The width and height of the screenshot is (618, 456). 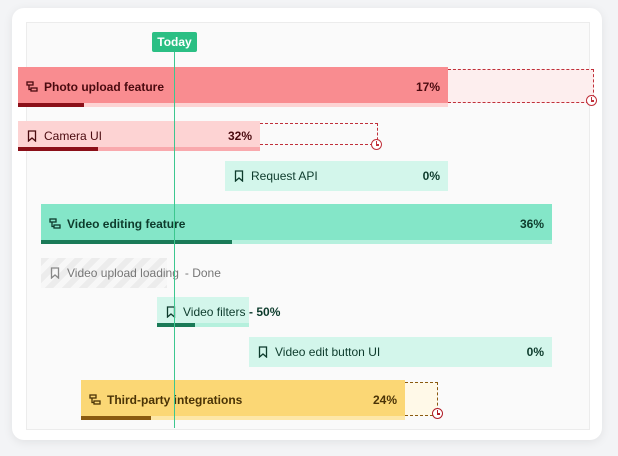 I want to click on task-percent: 36%, so click(x=531, y=224).